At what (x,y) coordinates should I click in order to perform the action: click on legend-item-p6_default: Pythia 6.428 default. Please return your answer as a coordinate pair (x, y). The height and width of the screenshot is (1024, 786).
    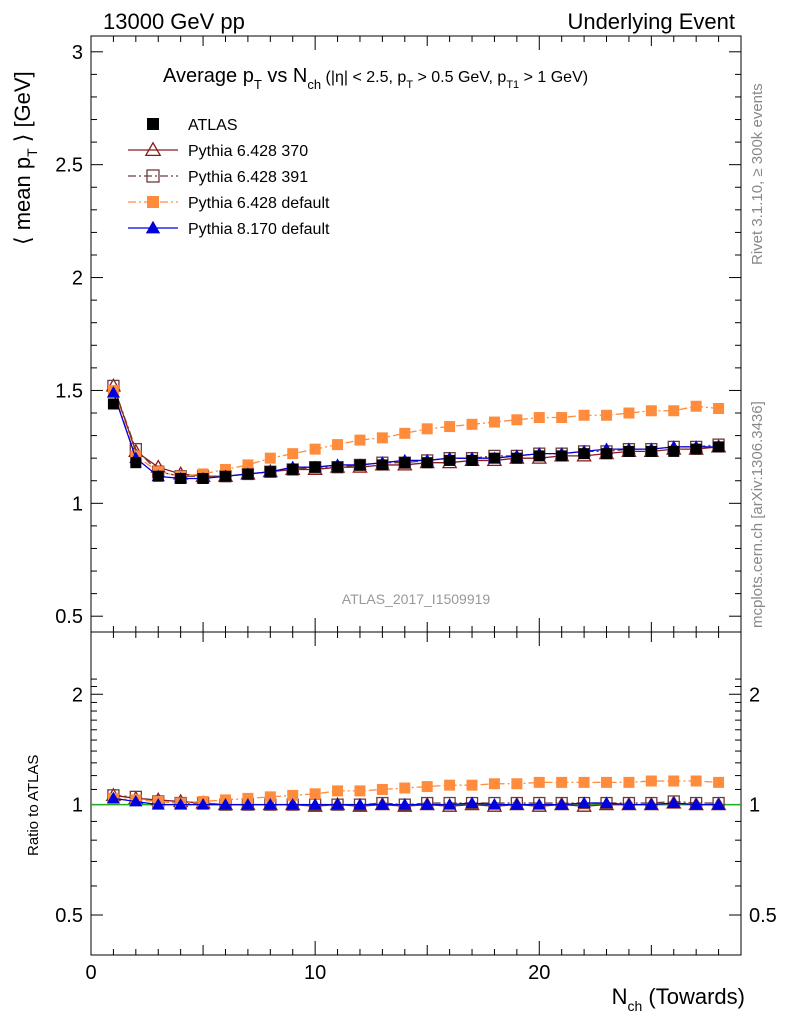
    Looking at the image, I should click on (229, 203).